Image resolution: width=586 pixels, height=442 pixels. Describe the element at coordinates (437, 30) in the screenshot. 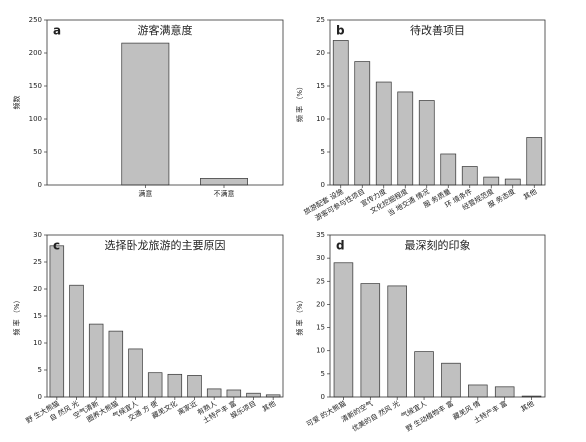

I see `chart-title: 待改善项目` at that location.